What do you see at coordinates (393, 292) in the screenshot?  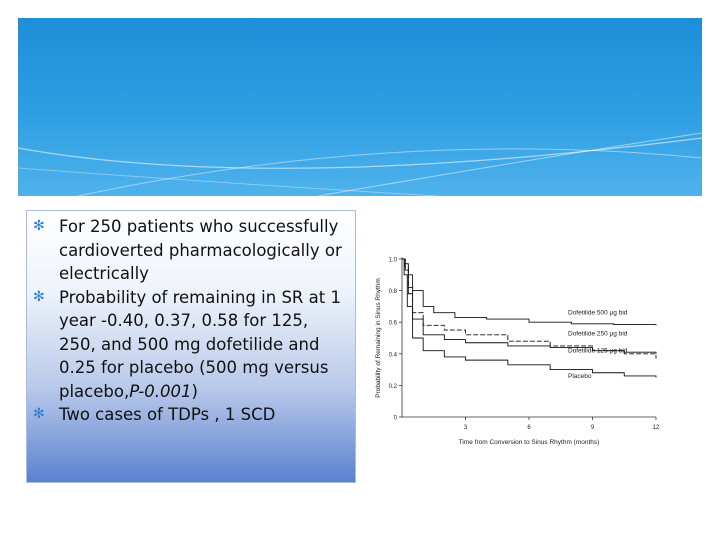 I see `y-tick-label: 0.8` at bounding box center [393, 292].